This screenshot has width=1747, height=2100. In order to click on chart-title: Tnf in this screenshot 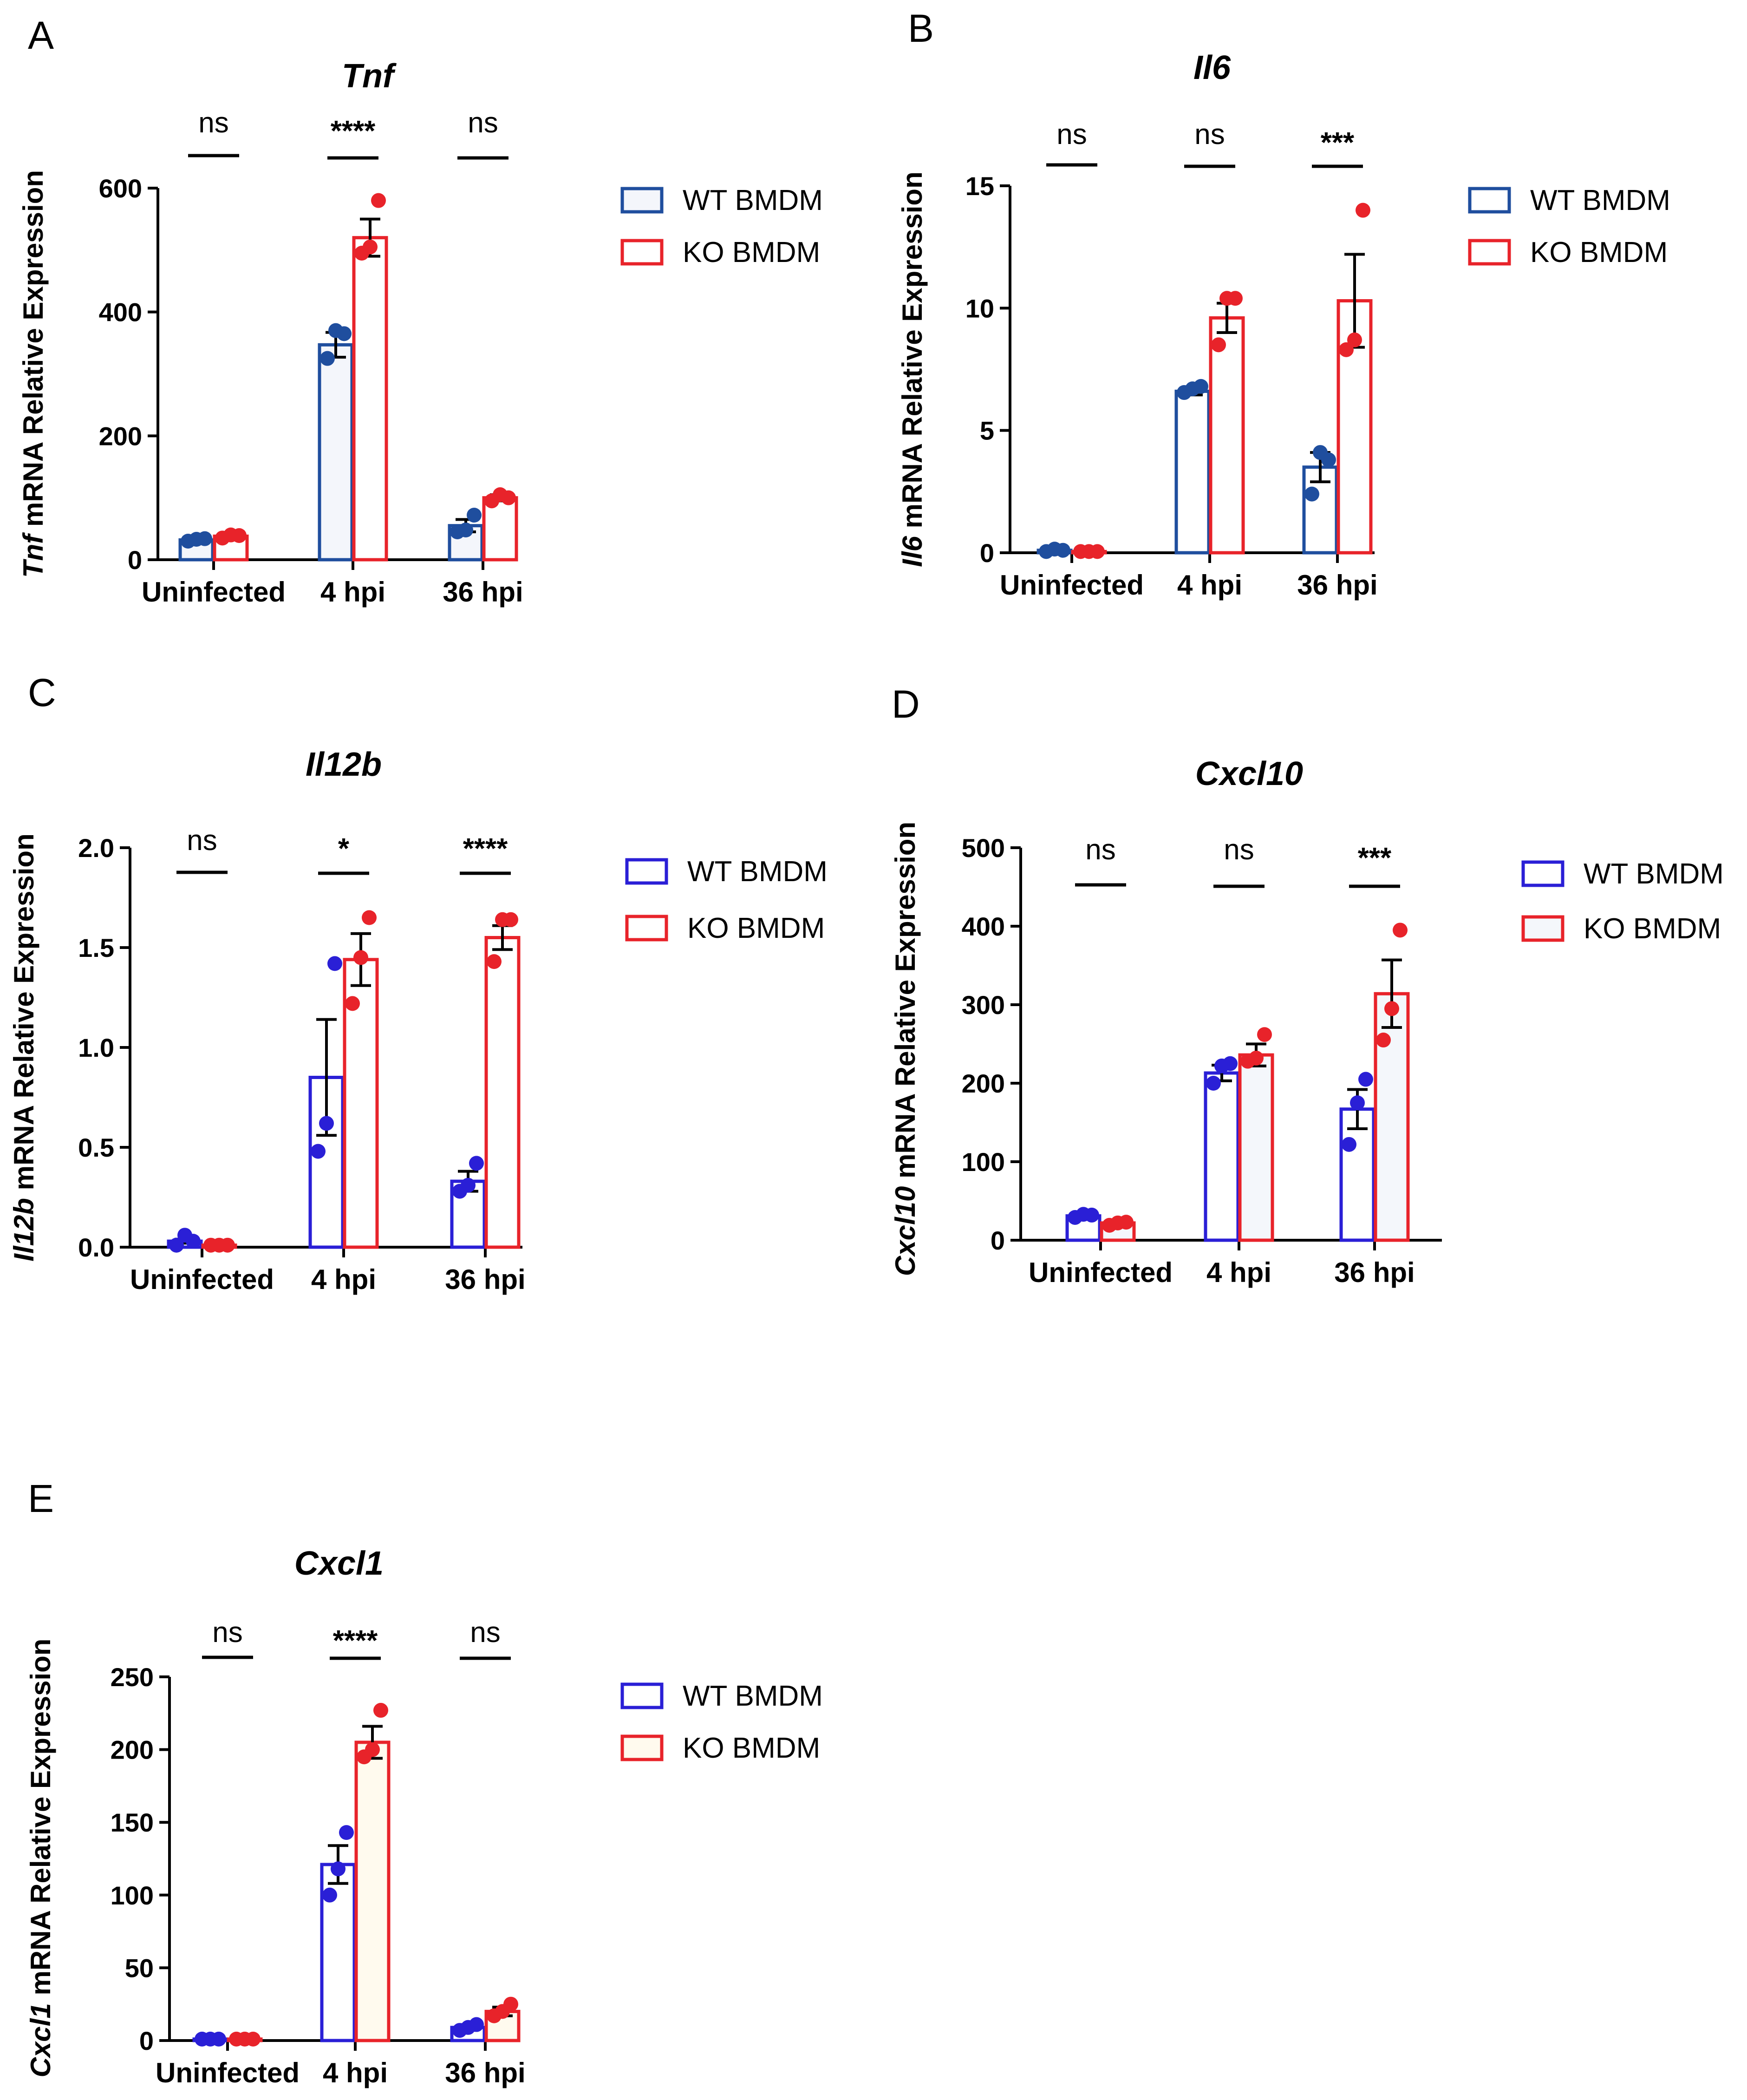, I will do `click(369, 76)`.